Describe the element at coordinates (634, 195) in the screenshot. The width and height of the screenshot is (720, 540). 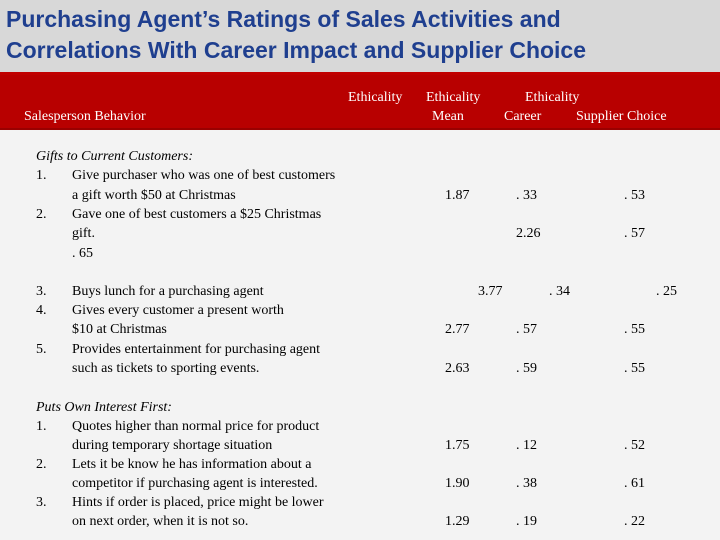
I see `supplier-value: . 53` at that location.